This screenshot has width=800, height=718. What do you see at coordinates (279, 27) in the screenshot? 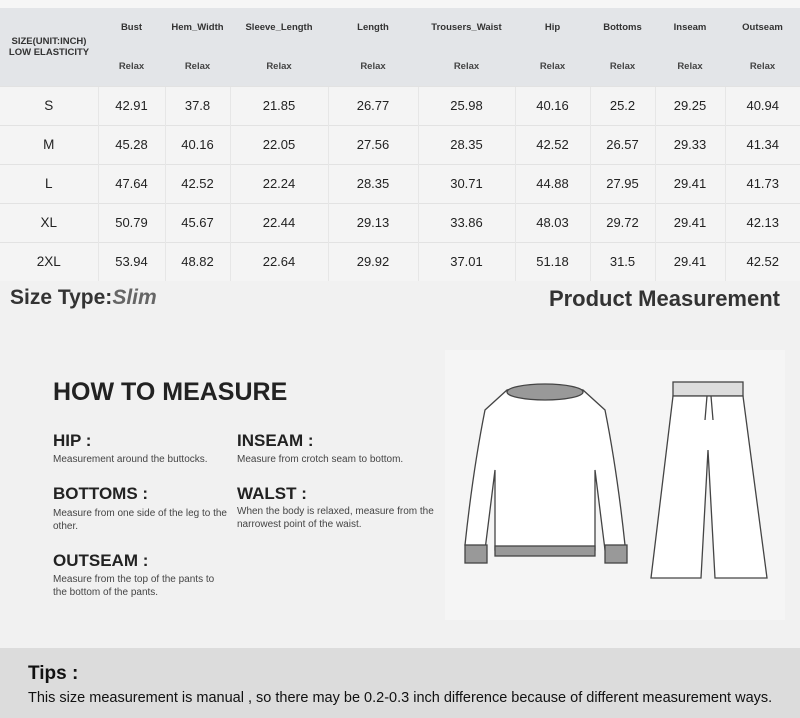
I see `column-header: Sleeve_Length` at bounding box center [279, 27].